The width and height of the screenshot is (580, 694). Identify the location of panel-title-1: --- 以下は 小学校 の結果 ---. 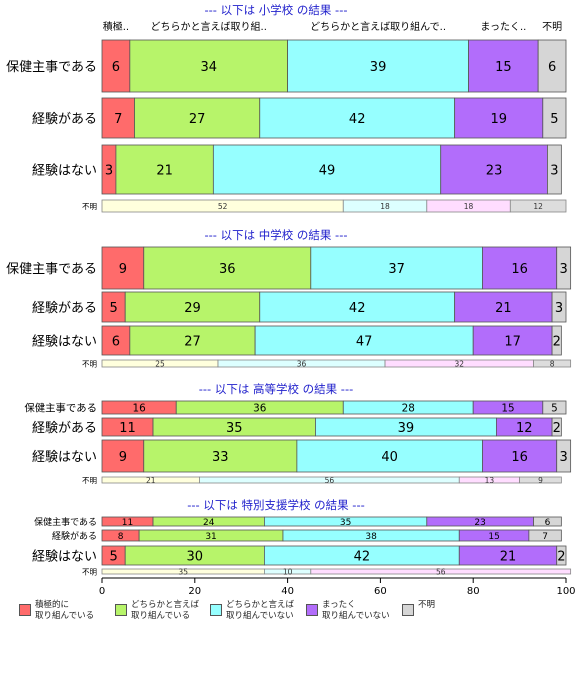
(275, 10).